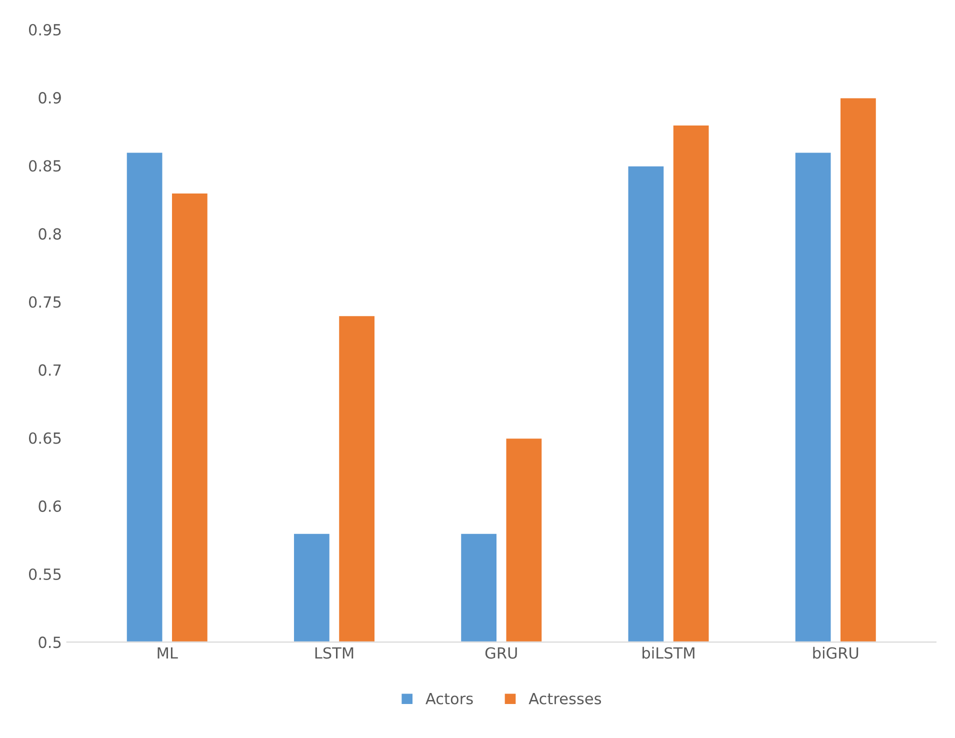  Describe the element at coordinates (44, 302) in the screenshot. I see `y-tick-label: 0.75` at that location.